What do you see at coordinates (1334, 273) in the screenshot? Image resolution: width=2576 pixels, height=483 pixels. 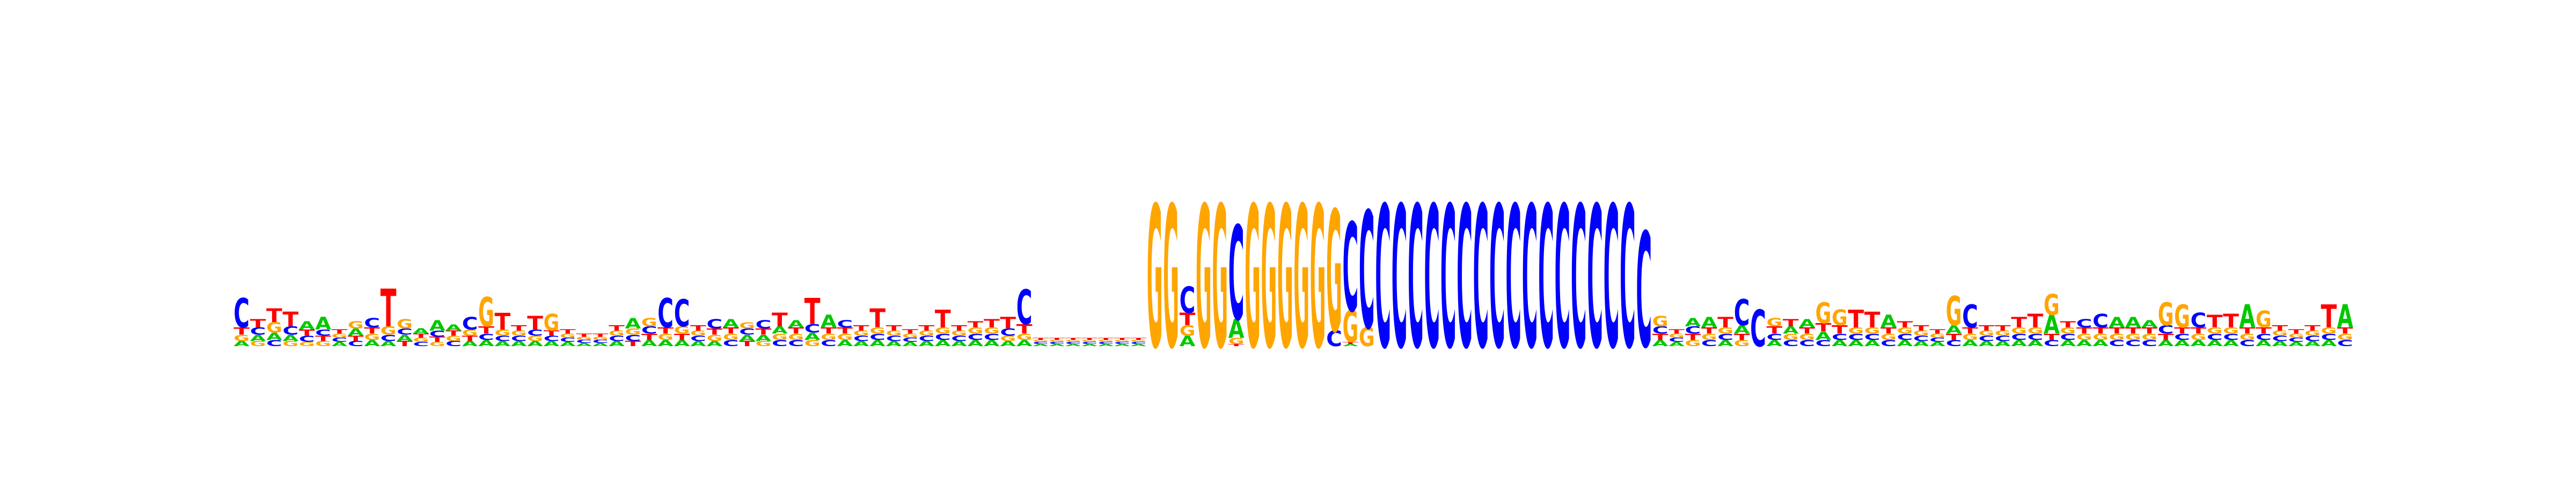 I see `logo-column-68: CG` at bounding box center [1334, 273].